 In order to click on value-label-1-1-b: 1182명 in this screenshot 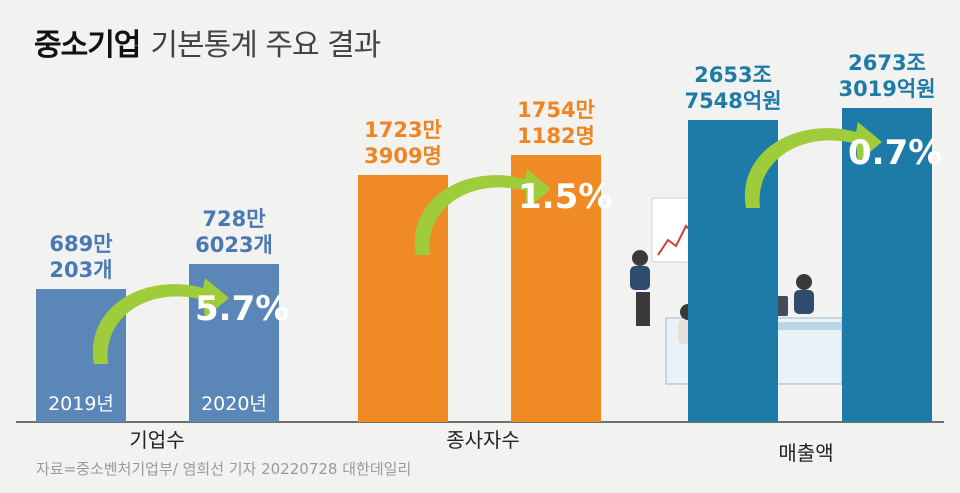, I will do `click(556, 136)`.